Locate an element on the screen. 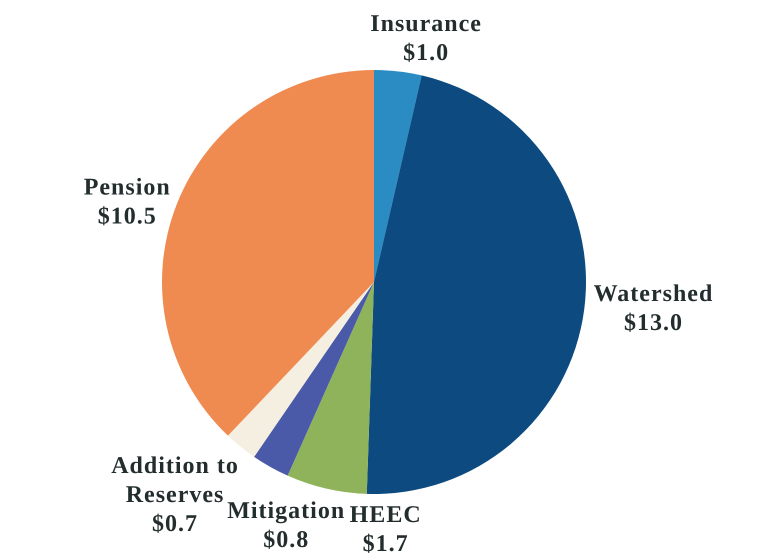  data-label: $10.5 is located at coordinates (127, 217).